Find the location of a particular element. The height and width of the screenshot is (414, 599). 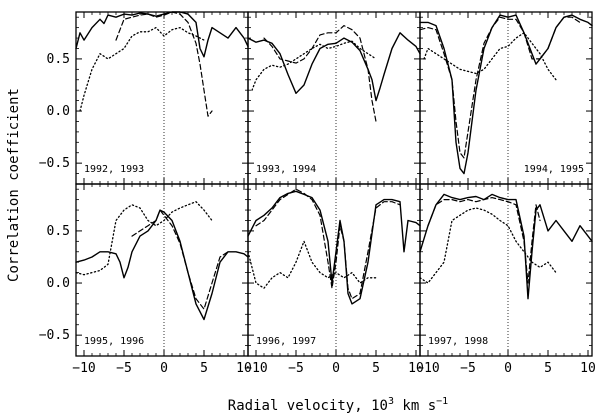

panel-label: 1992, 1993 is located at coordinates (114, 169).